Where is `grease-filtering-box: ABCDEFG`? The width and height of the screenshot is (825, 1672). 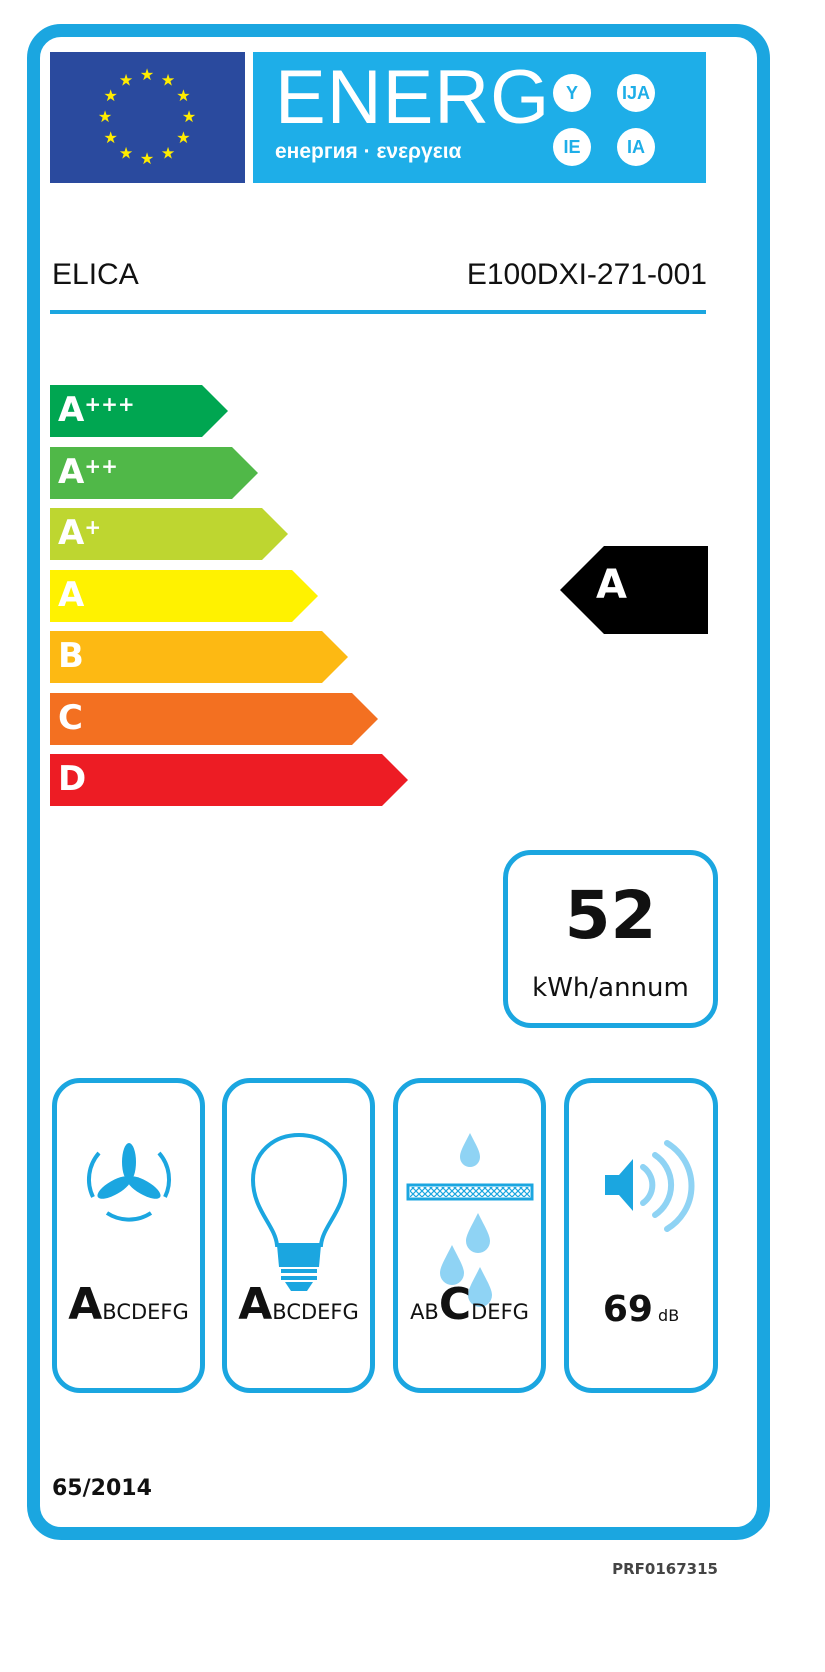
grease-filtering-box: ABCDEFG is located at coordinates (469, 1235).